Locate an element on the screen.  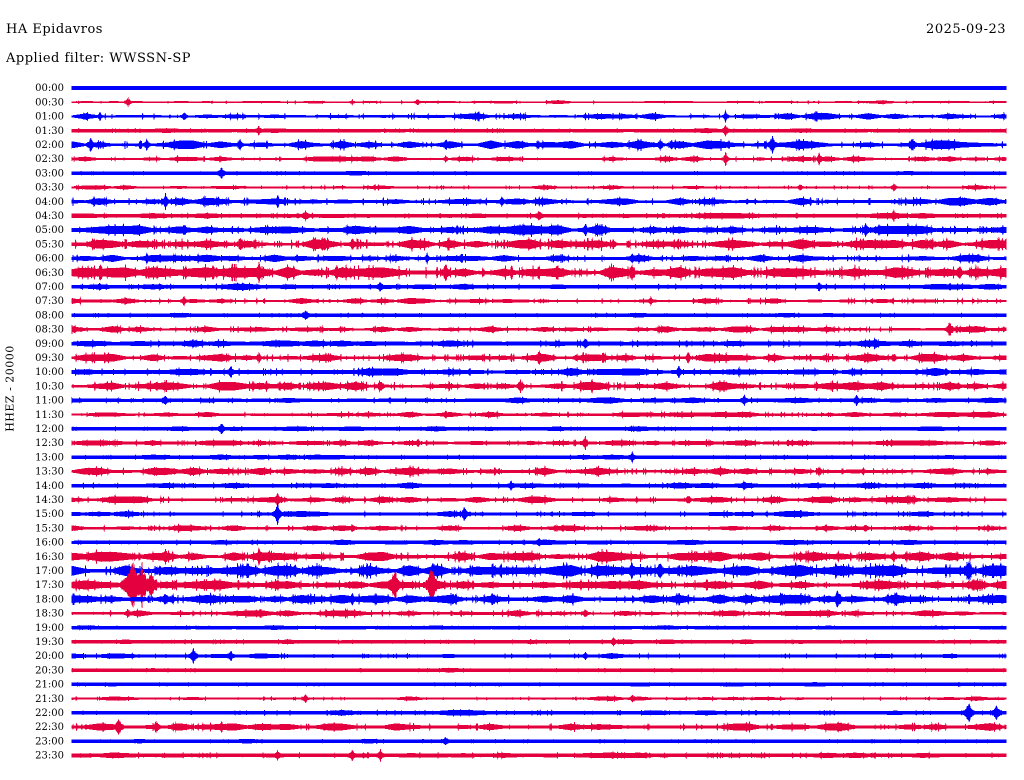
time-tick-label: 03:00 is located at coordinates (49, 173).